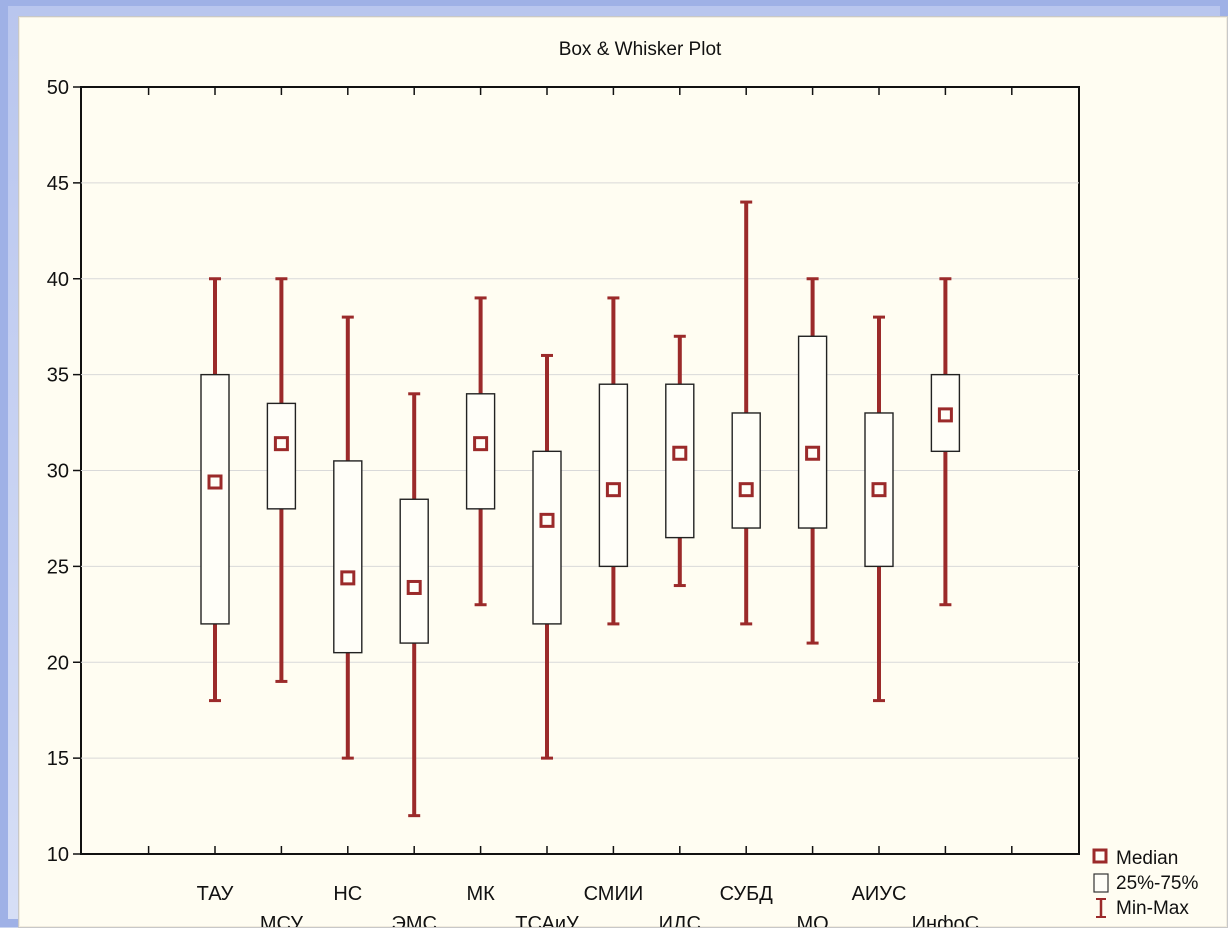  Describe the element at coordinates (879, 894) in the screenshot. I see `x-tick-label: АИУС` at that location.